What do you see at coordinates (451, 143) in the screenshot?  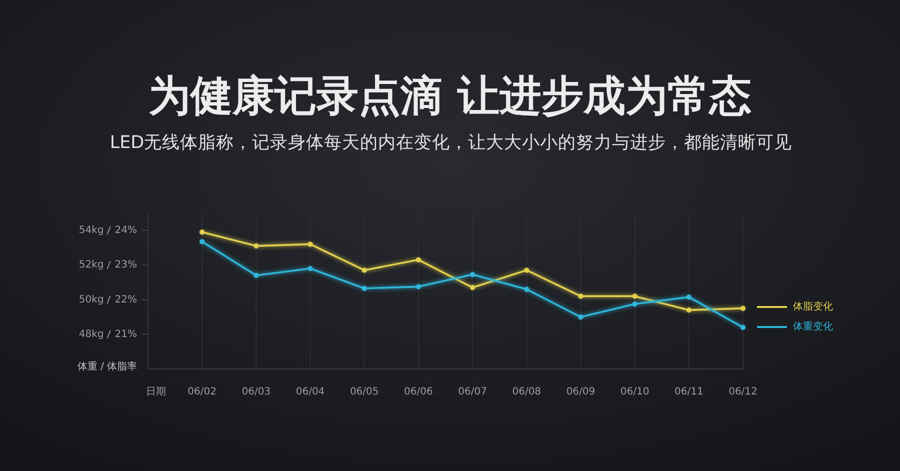 I see `subtitle: LED无线体脂称，记录身体每天的内在变化，让大大小小的努力与进步，都能清晰可见` at bounding box center [451, 143].